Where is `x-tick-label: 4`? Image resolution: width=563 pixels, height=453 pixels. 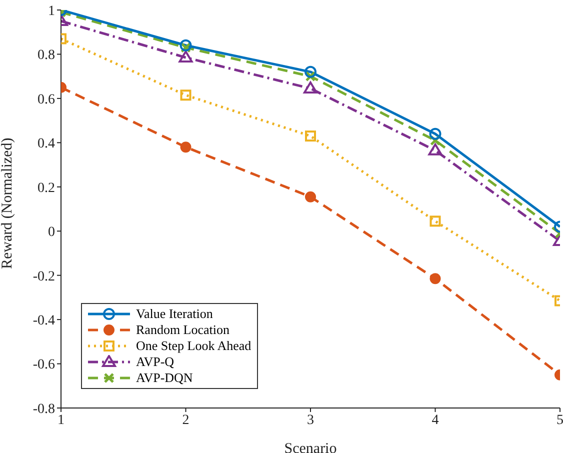
x-tick-label: 4 is located at coordinates (435, 420).